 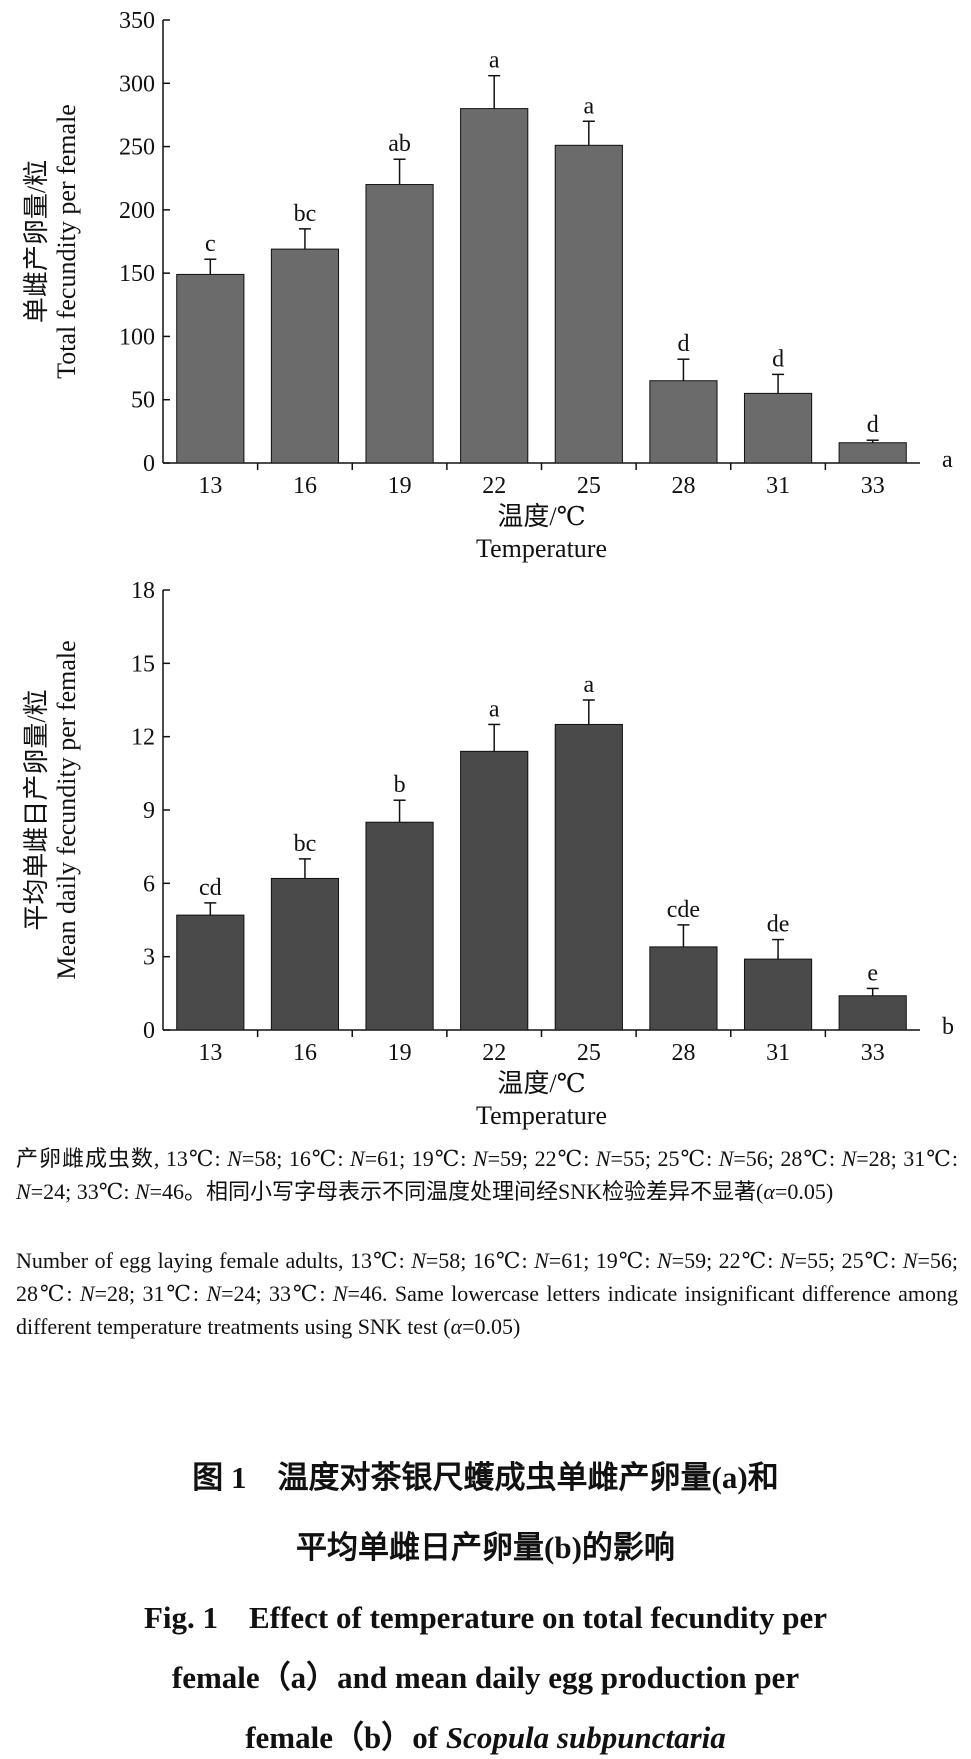 What do you see at coordinates (948, 1027) in the screenshot?
I see `panel-letter-b: b` at bounding box center [948, 1027].